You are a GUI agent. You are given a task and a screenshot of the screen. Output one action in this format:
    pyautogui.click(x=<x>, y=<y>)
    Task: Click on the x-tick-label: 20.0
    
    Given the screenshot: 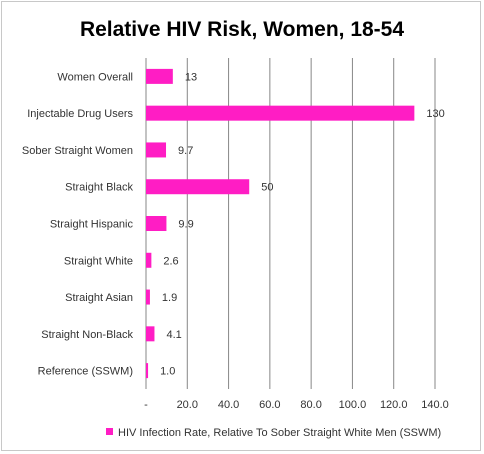 What is the action you would take?
    pyautogui.click(x=187, y=405)
    